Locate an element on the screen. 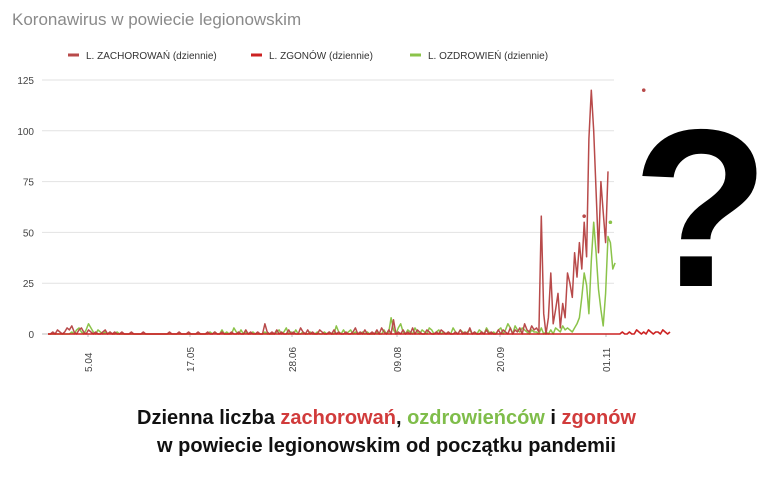  caption-word-recoveries: ozdrowieńców is located at coordinates (476, 418).